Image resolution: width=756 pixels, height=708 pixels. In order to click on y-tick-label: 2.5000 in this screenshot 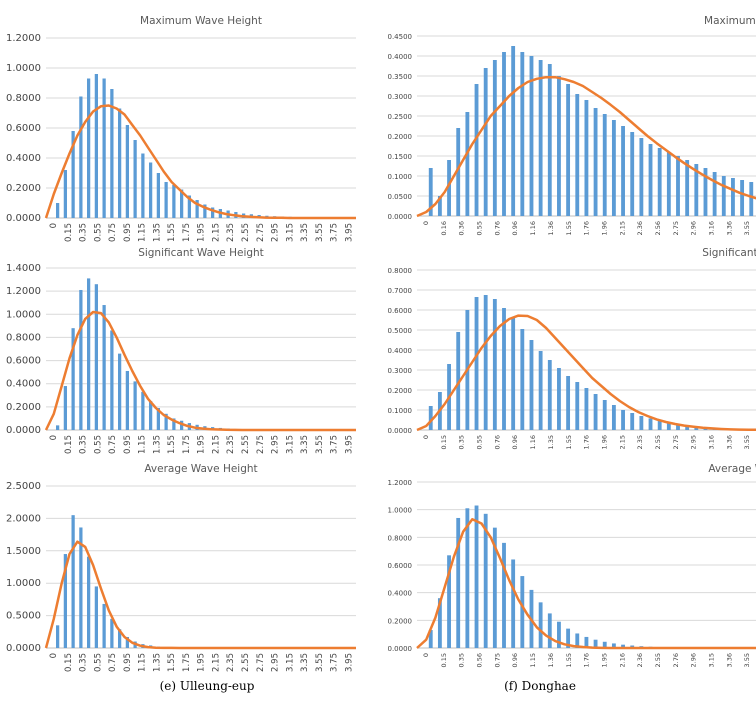, I will do `click(23, 486)`.